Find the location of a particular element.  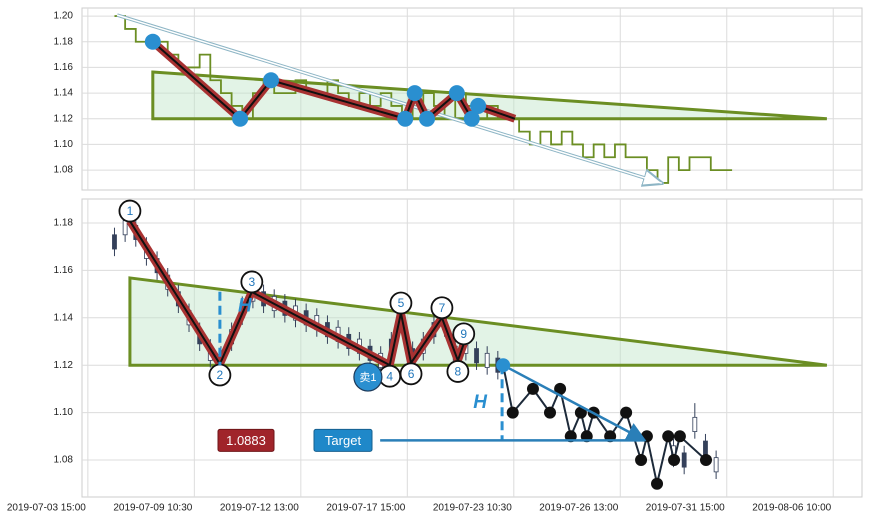

x-tick-label: 2019-07-03 15:00 is located at coordinates (46, 508).